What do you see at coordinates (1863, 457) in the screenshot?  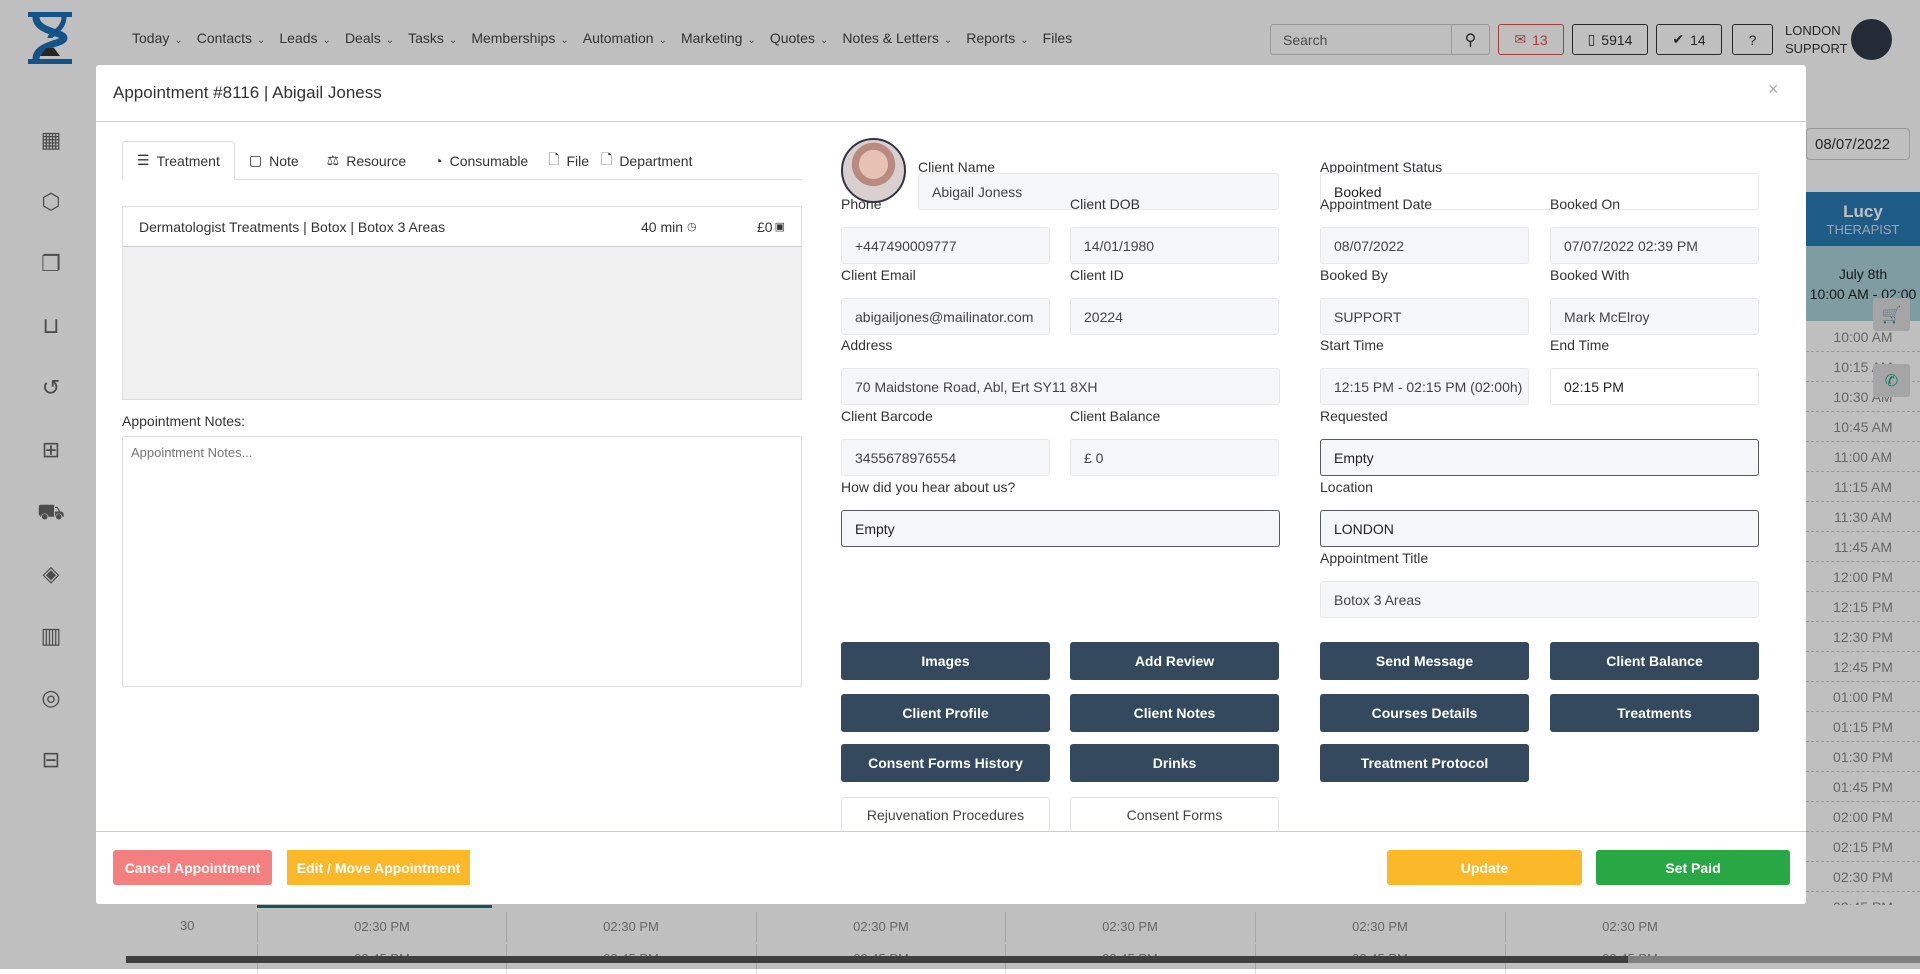 I see `time-slot: 11:00 AM` at bounding box center [1863, 457].